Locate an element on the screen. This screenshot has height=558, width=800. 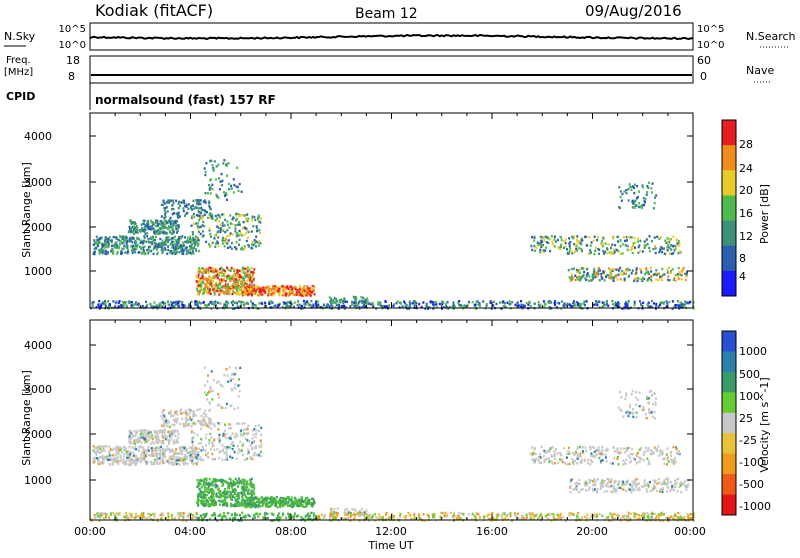
power-ylabel: Slant Range [km] is located at coordinates (26, 210).